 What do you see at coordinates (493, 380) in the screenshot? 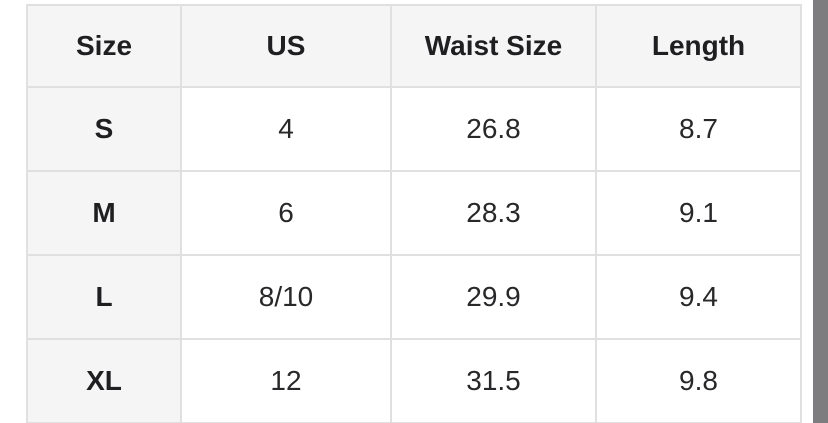
I see `waist-value-cell: 31.5` at bounding box center [493, 380].